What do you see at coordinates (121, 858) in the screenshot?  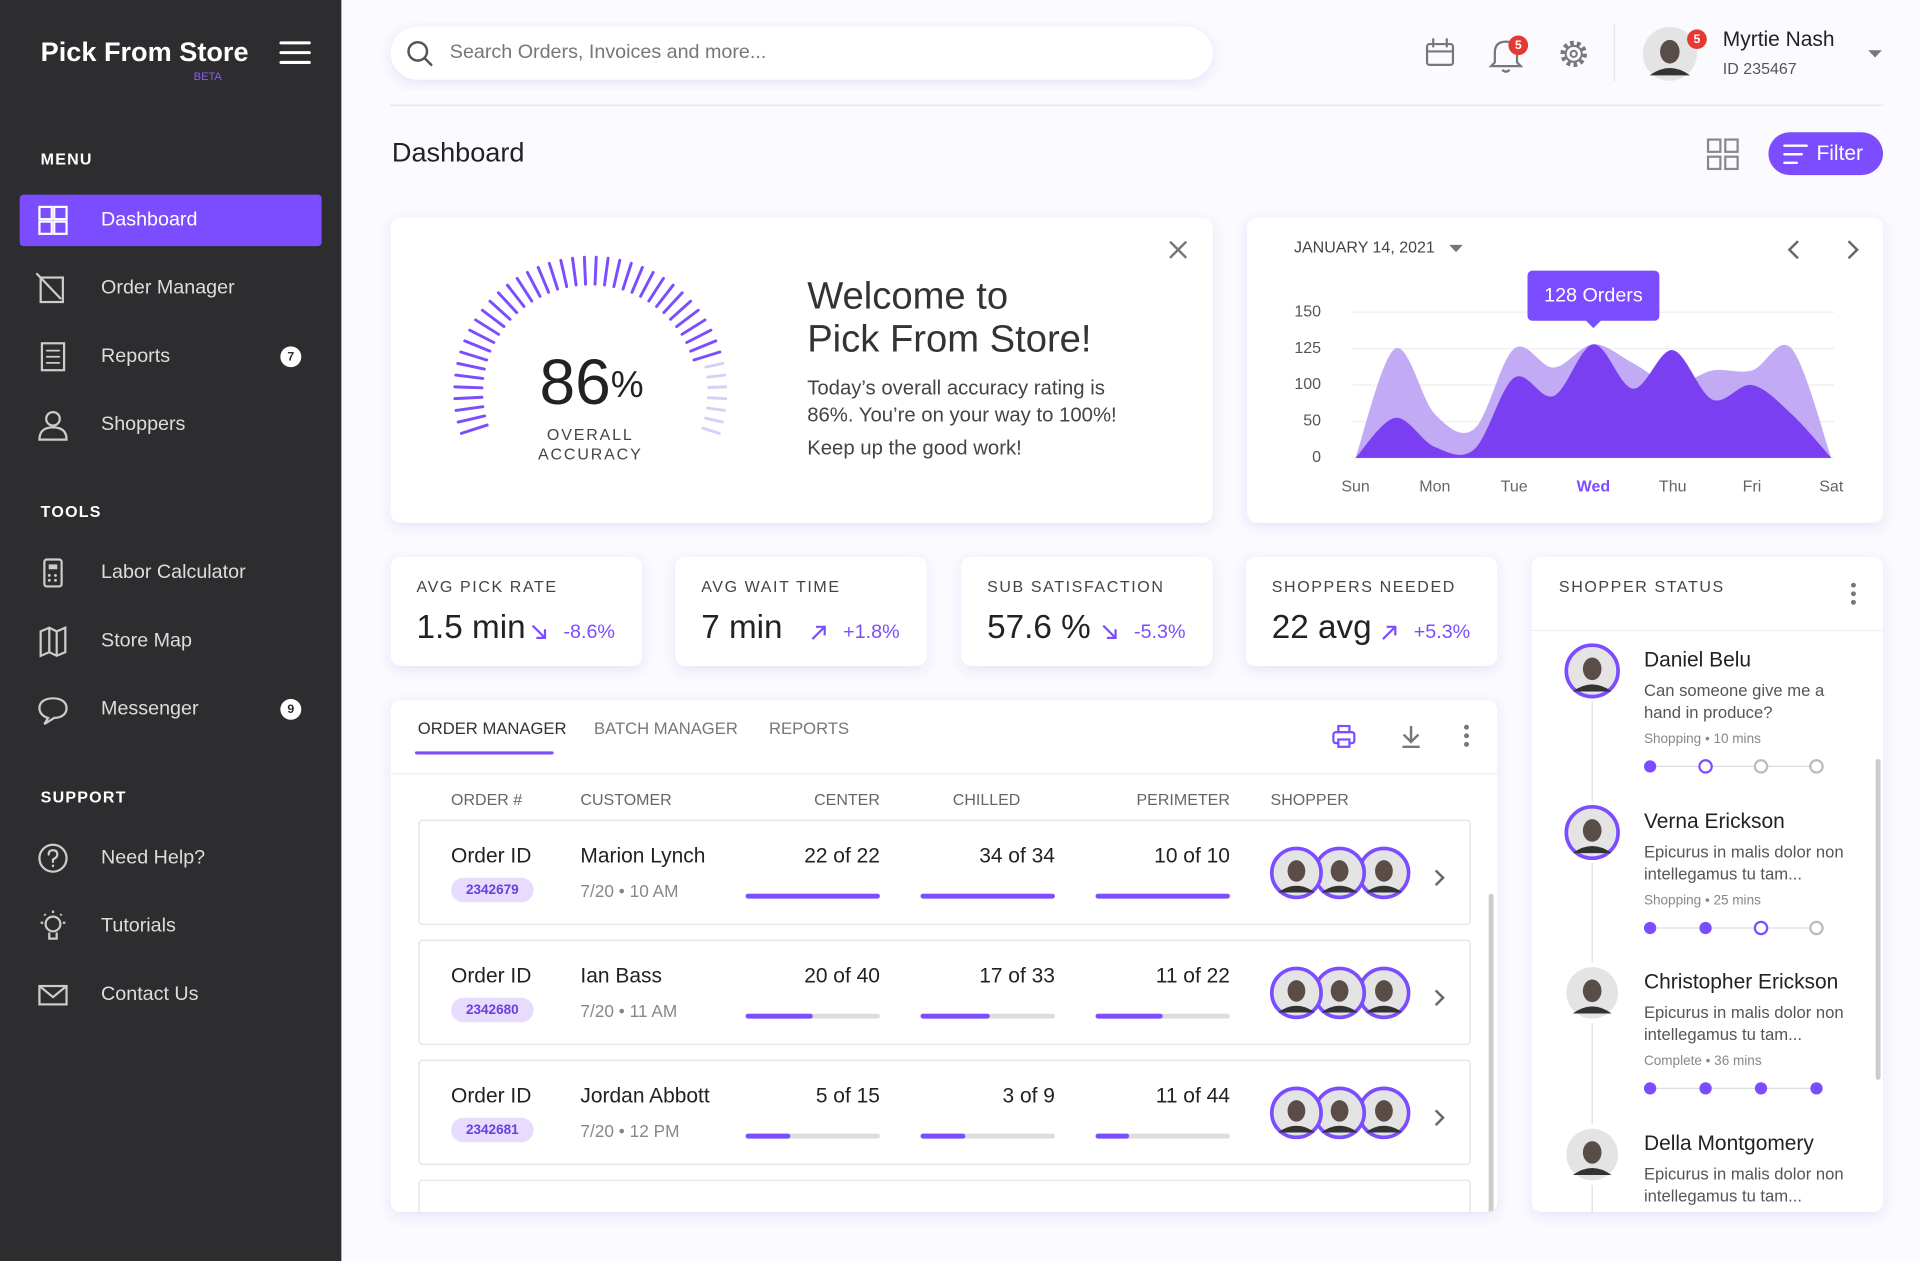 I see `nav-item: Need Help?` at bounding box center [121, 858].